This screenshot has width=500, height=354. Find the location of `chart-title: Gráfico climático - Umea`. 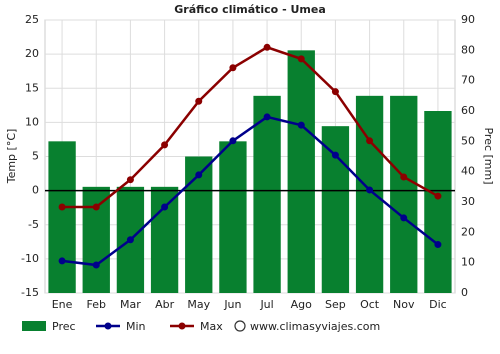

chart-title: Gráfico climático - Umea is located at coordinates (250, 9).